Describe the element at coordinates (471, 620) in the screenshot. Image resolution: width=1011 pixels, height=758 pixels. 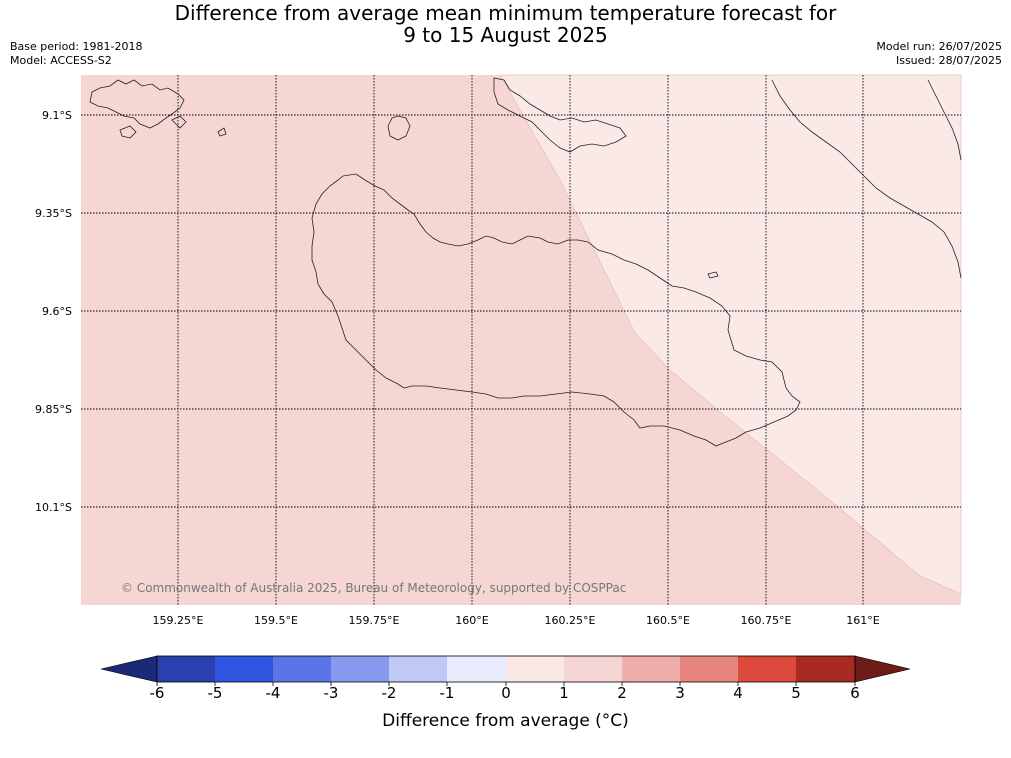
I see `lon-label: 160°E` at that location.